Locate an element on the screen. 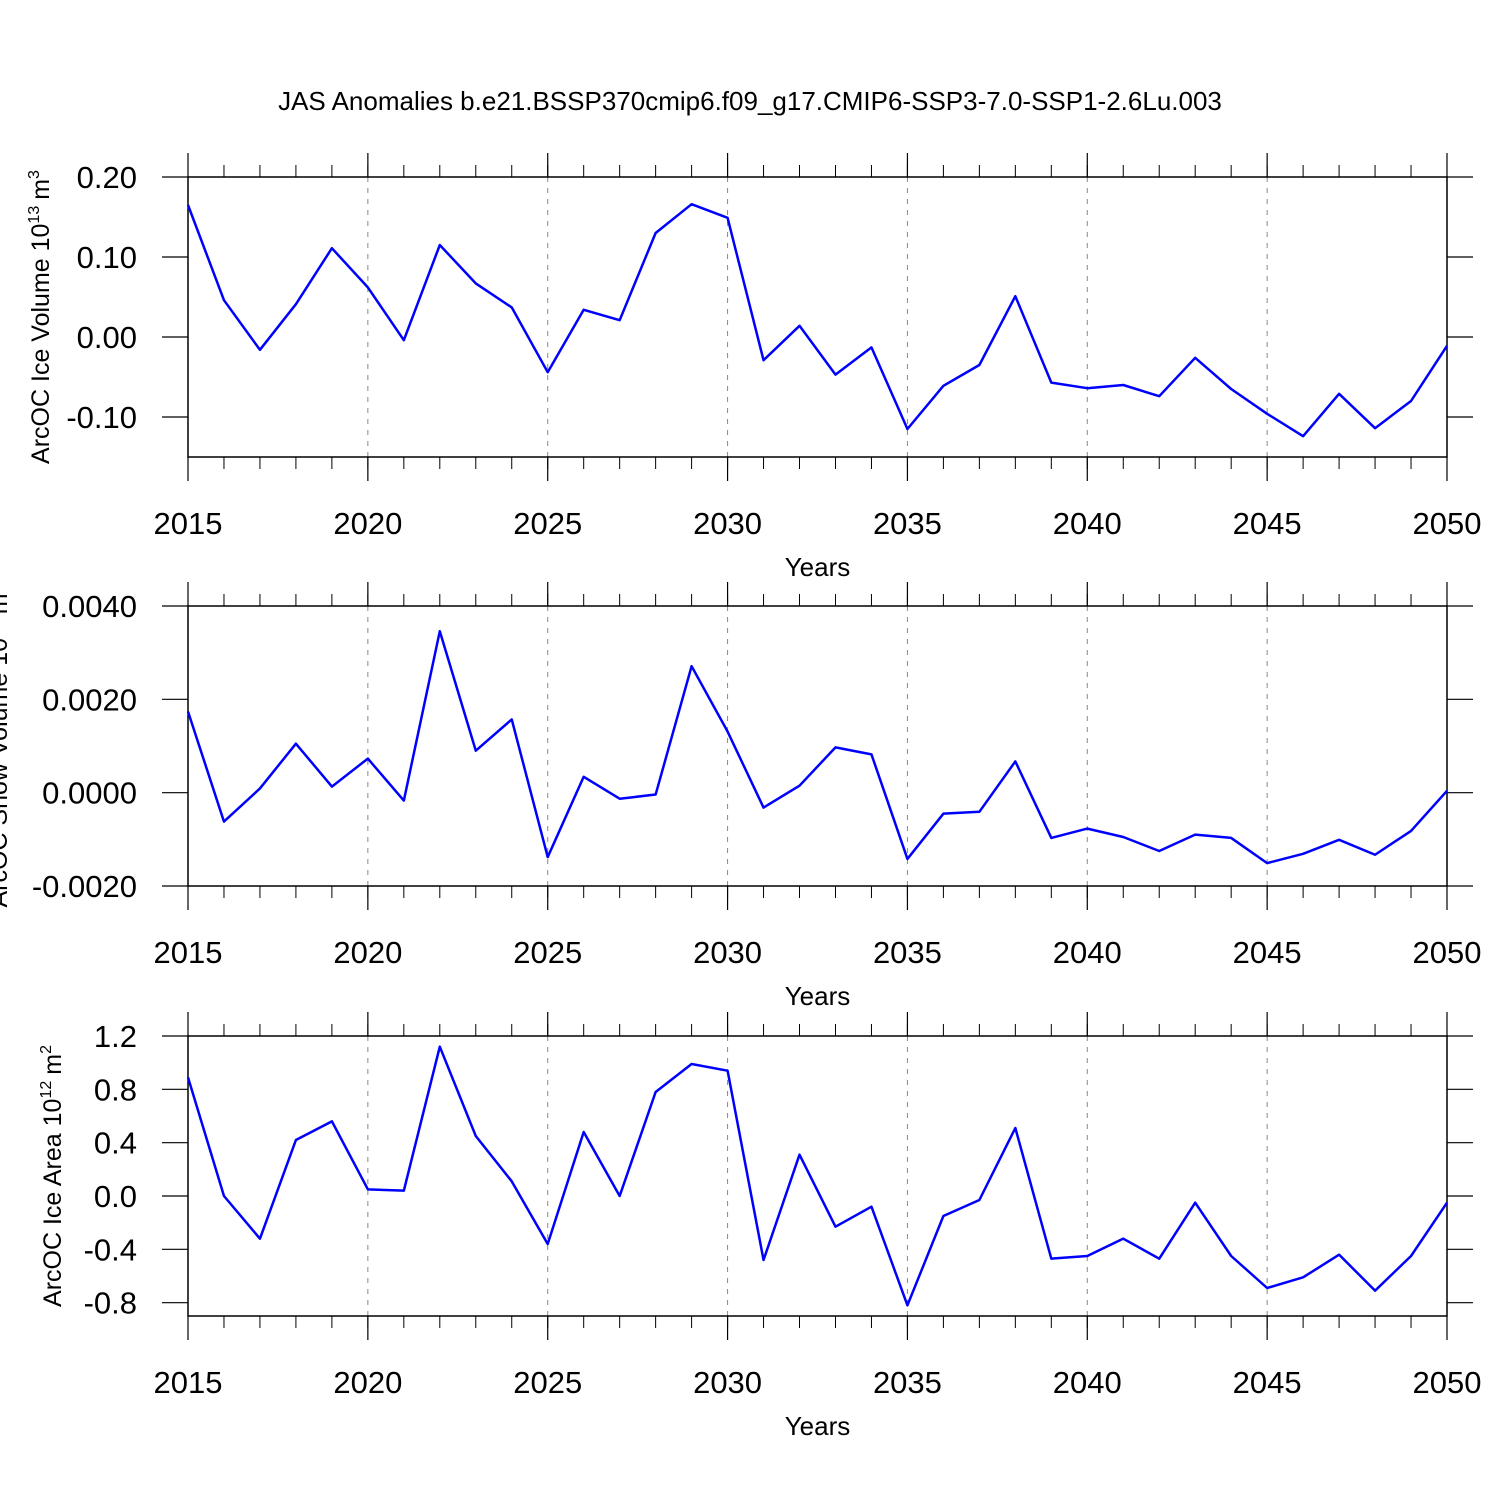  y-axis-label: ArcOC Snow Volume 1013 m3 is located at coordinates (6, 745).